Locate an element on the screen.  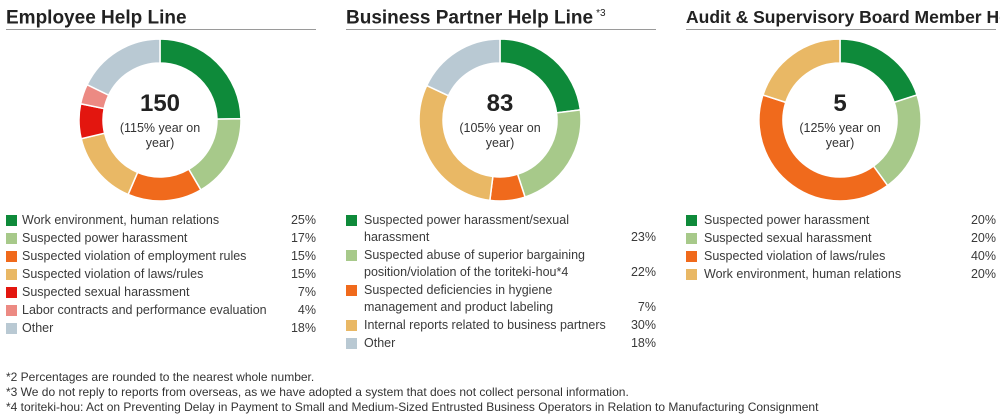
legend-item: Suspected sexual harassment 20% is located at coordinates (841, 238).